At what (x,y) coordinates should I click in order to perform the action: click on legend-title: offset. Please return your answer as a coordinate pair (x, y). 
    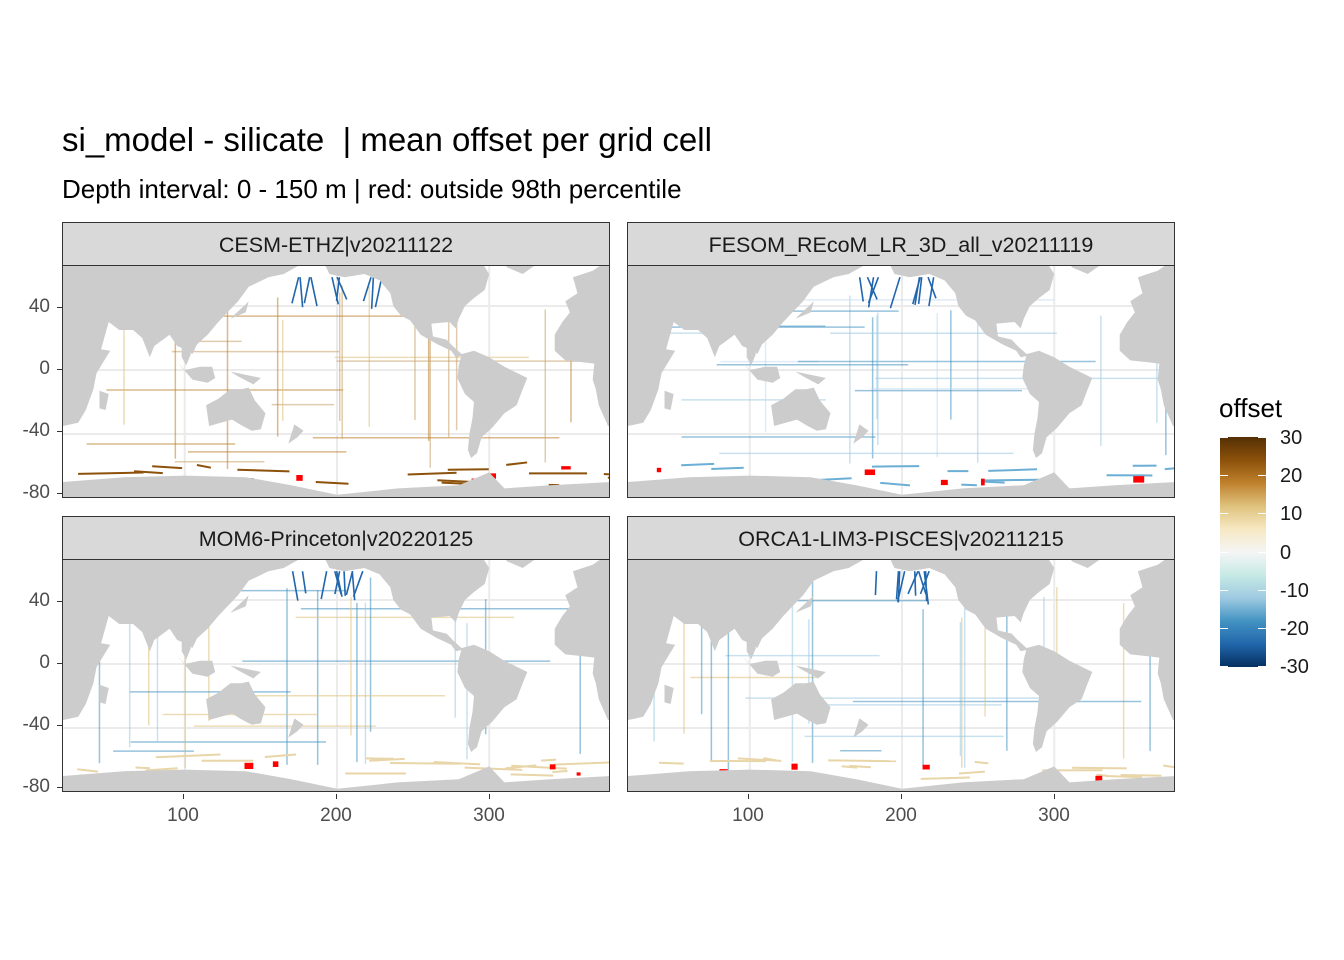
    Looking at the image, I should click on (1251, 408).